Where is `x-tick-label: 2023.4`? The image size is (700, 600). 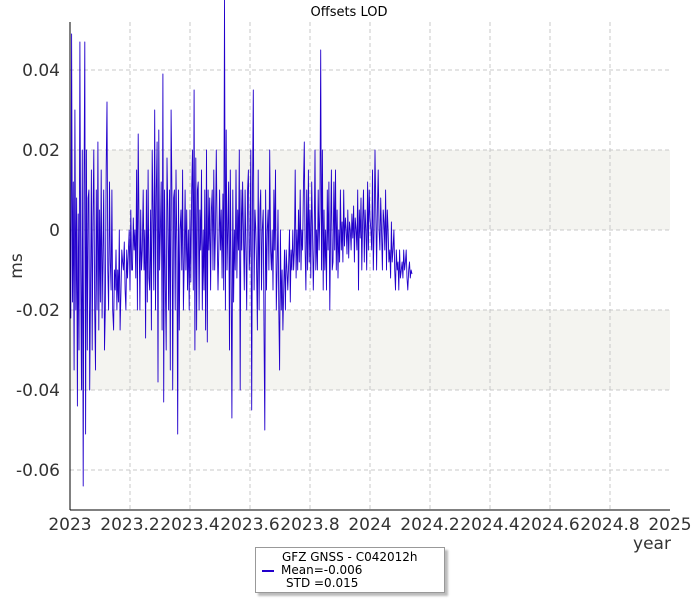 x-tick-label: 2023.4 is located at coordinates (189, 525).